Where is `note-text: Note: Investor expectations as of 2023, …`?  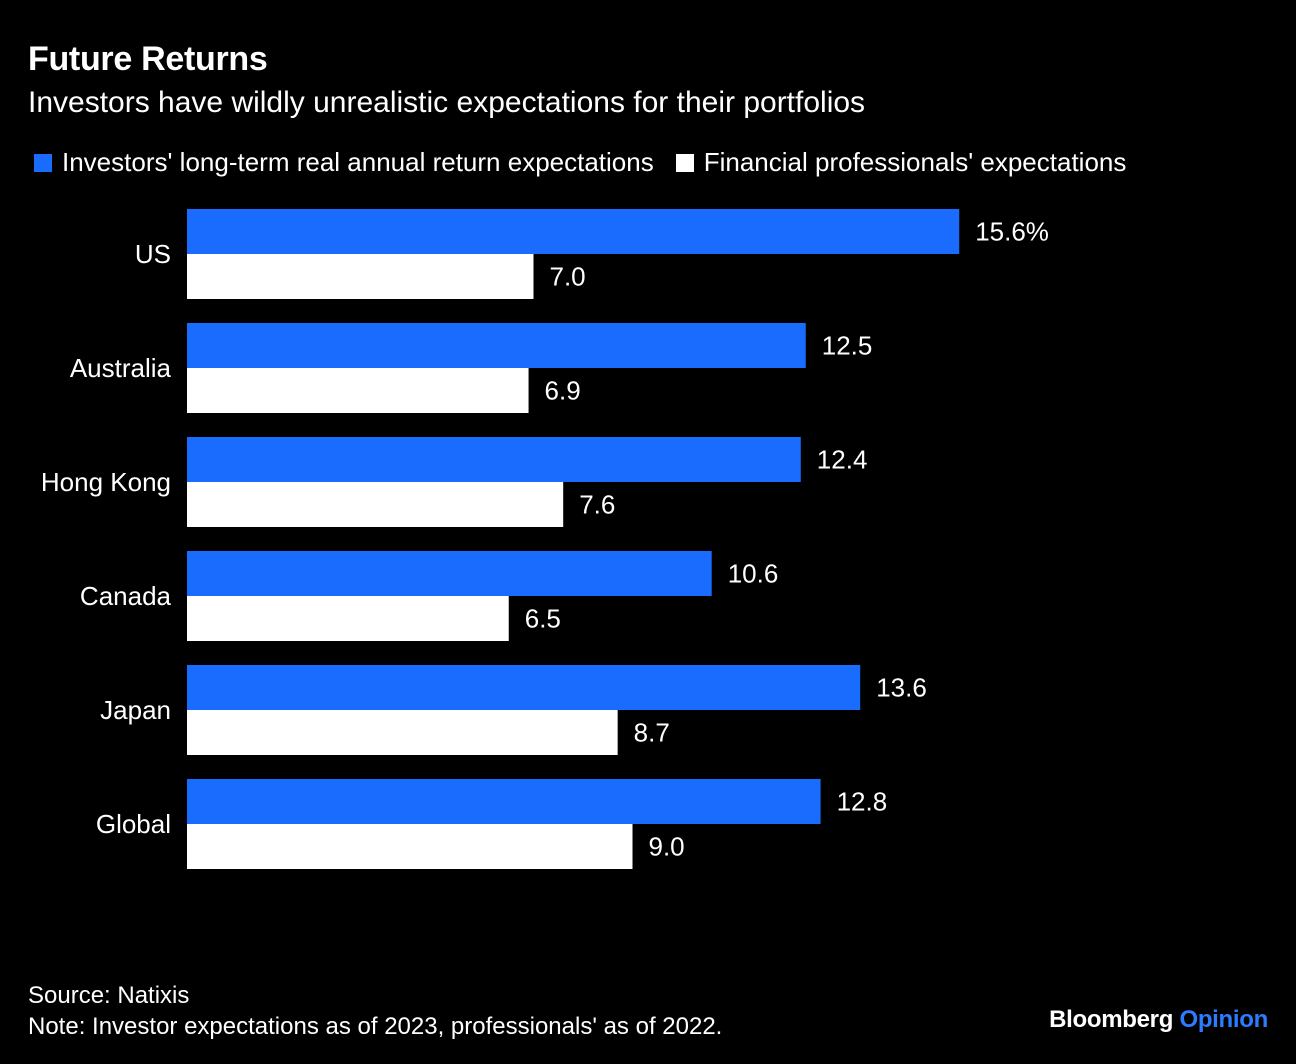 note-text: Note: Investor expectations as of 2023, … is located at coordinates (375, 1026).